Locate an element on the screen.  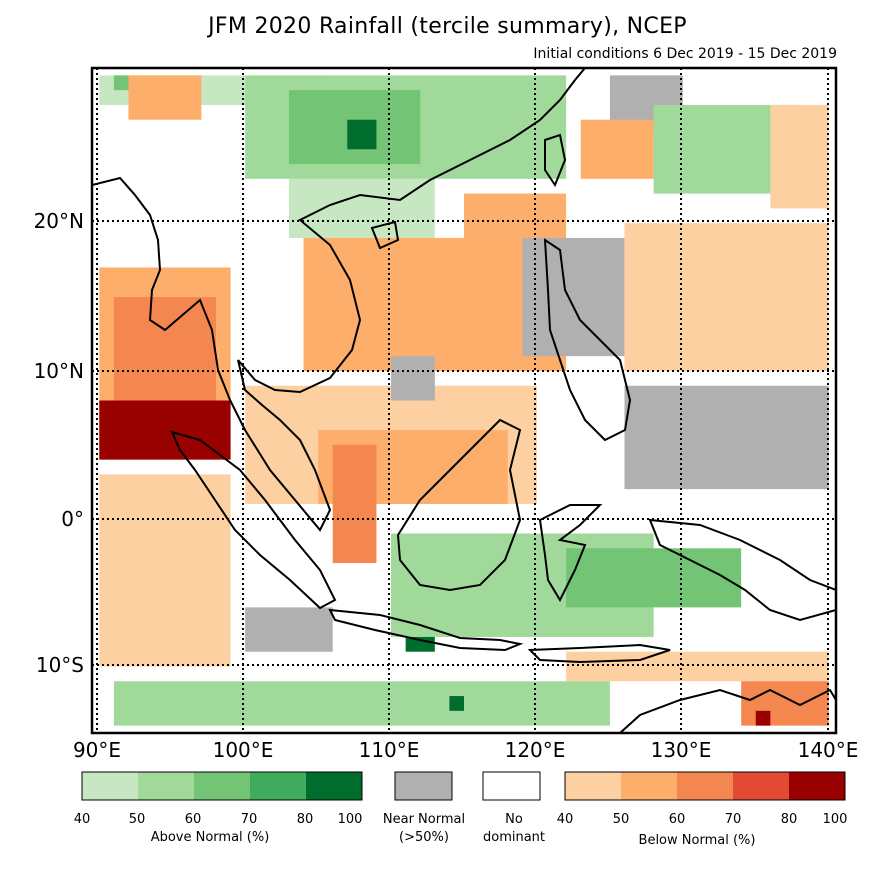
lon-label-100e: 100°E is located at coordinates (243, 750).